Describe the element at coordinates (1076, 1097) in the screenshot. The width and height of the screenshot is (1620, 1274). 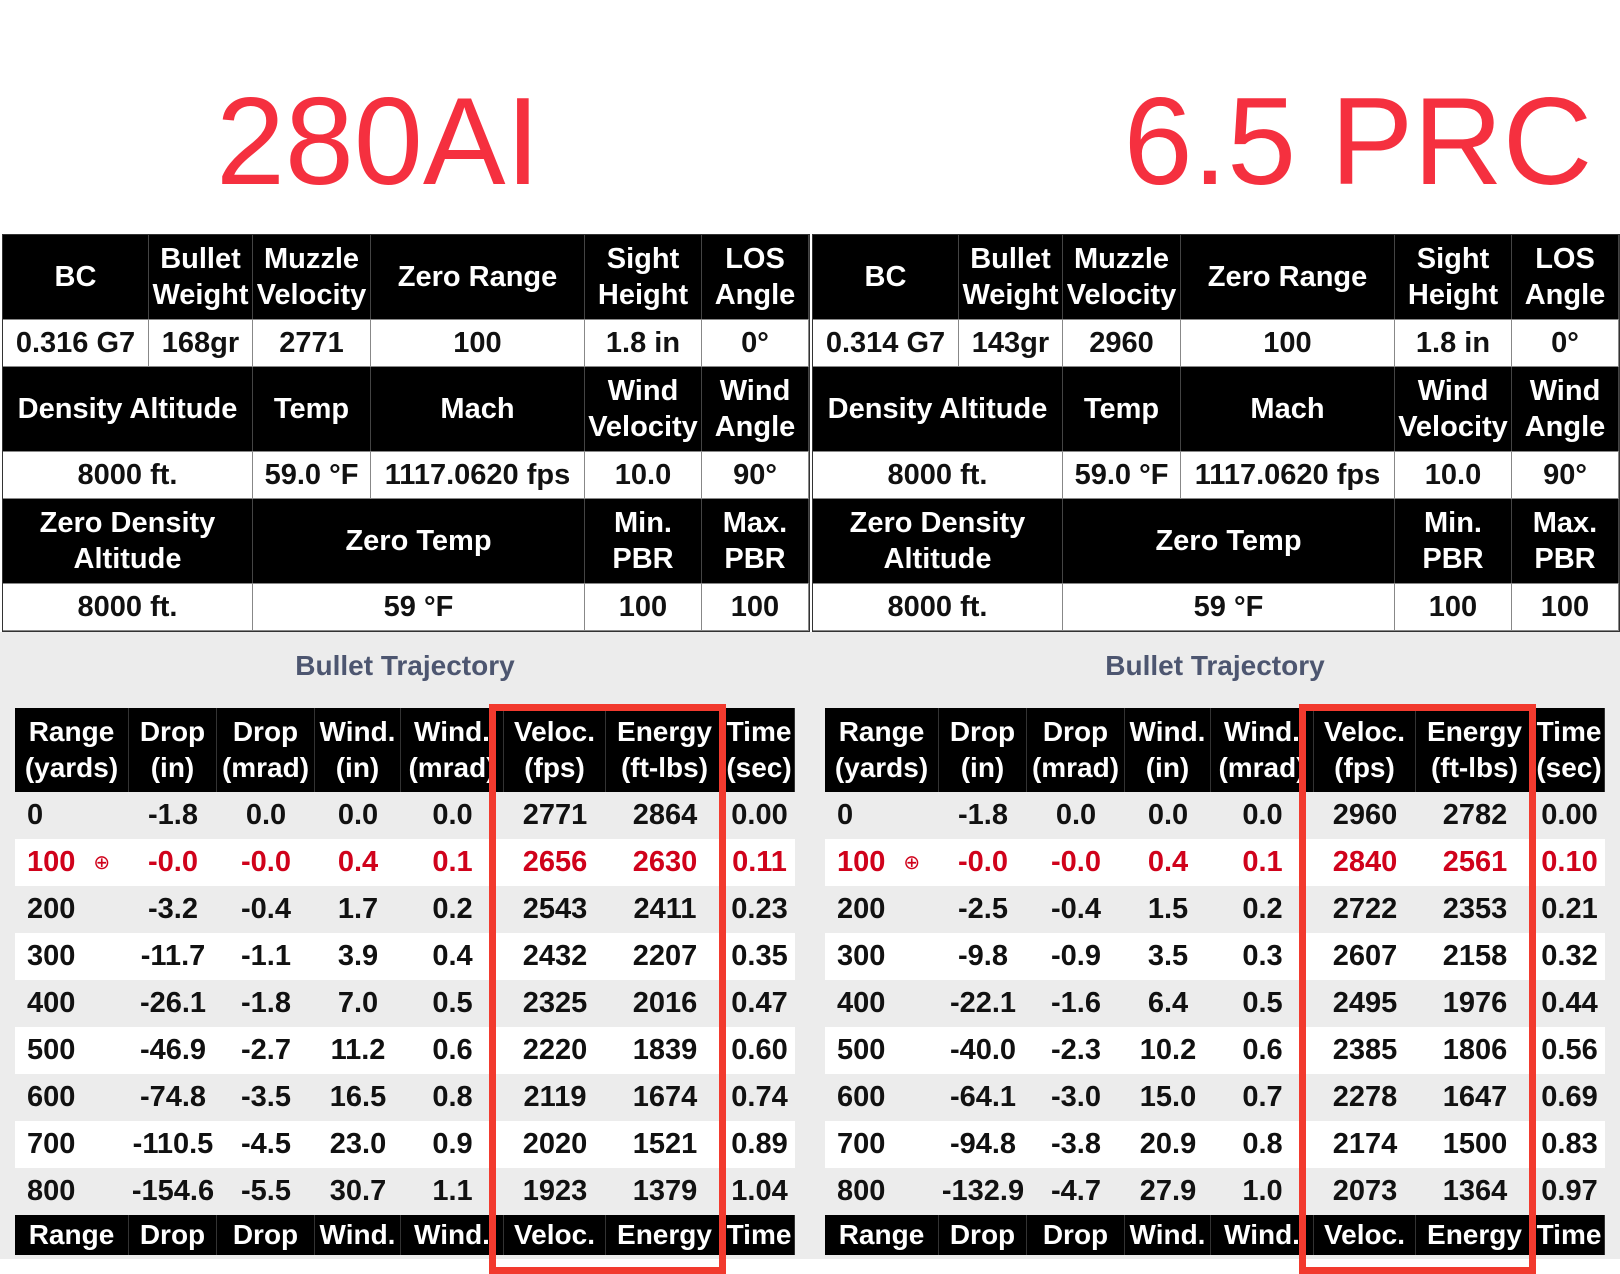
I see `table-cell: -3.0` at that location.